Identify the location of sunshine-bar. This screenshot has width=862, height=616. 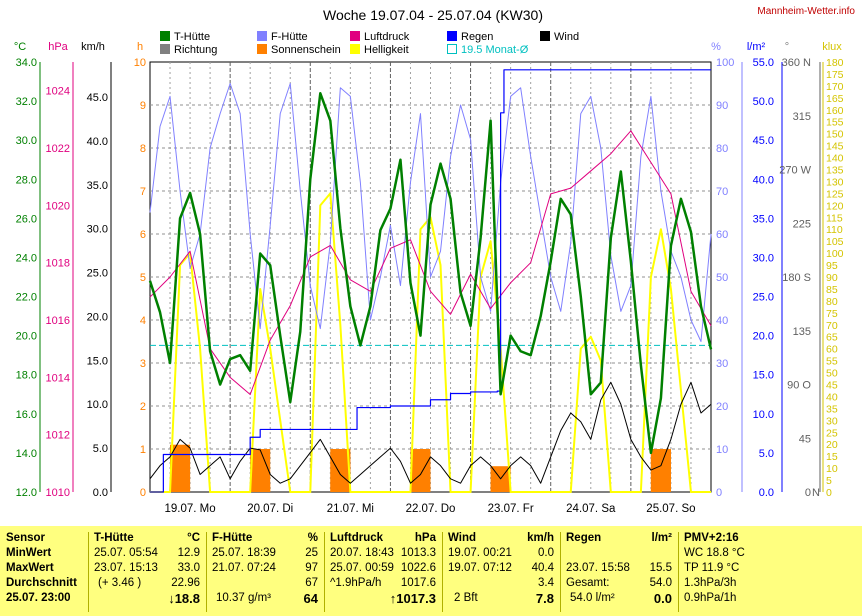
(420, 470).